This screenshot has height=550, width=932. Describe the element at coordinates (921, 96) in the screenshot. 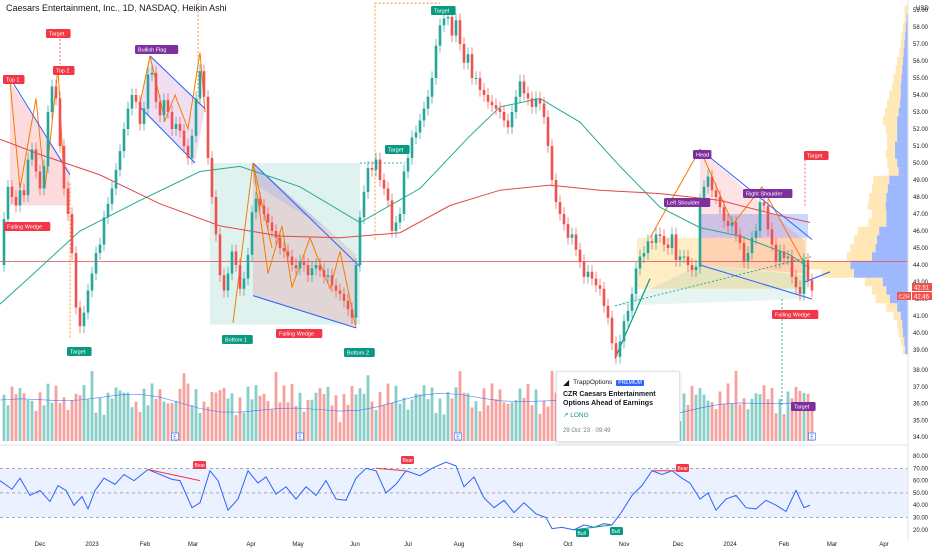

I see `y-tick-label: 54.00` at that location.